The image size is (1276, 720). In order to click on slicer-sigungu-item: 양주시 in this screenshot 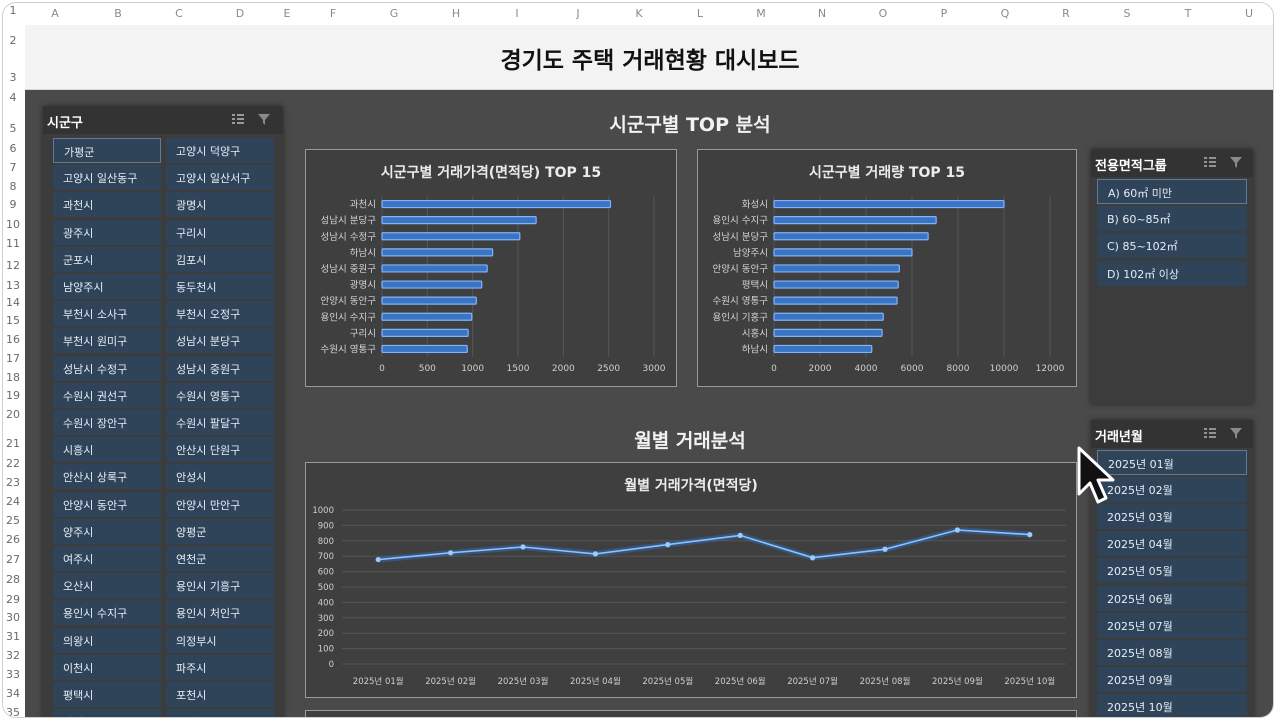, I will do `click(107, 531)`.